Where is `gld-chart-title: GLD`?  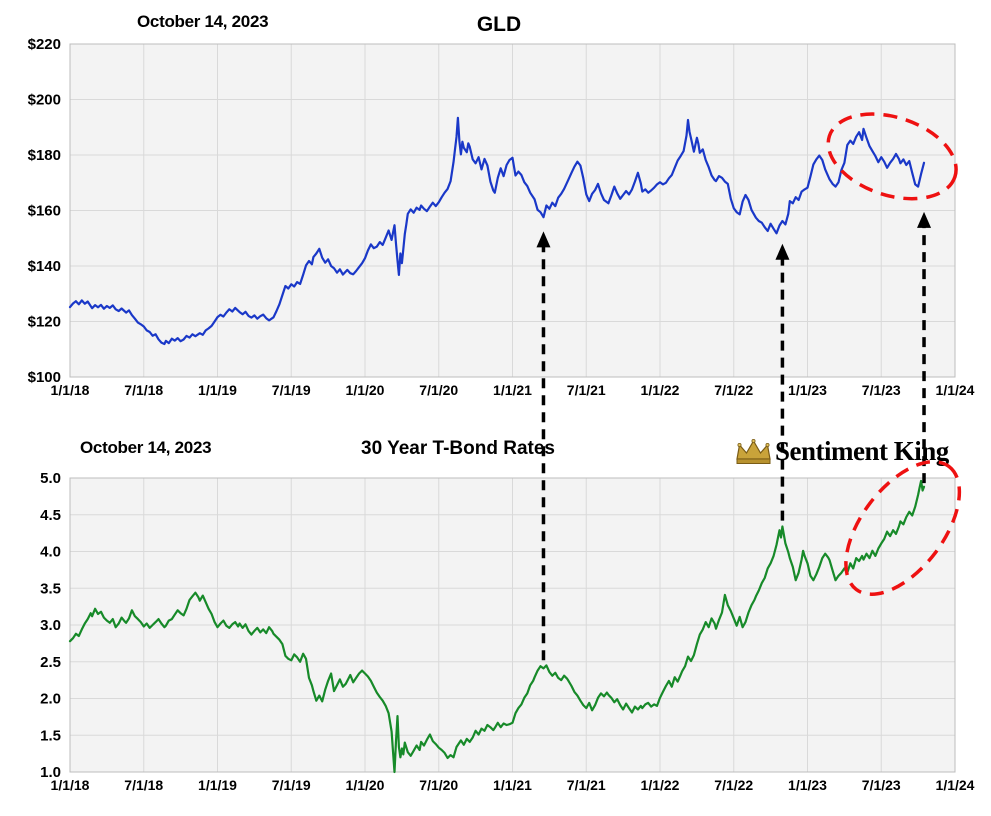
gld-chart-title: GLD is located at coordinates (499, 24).